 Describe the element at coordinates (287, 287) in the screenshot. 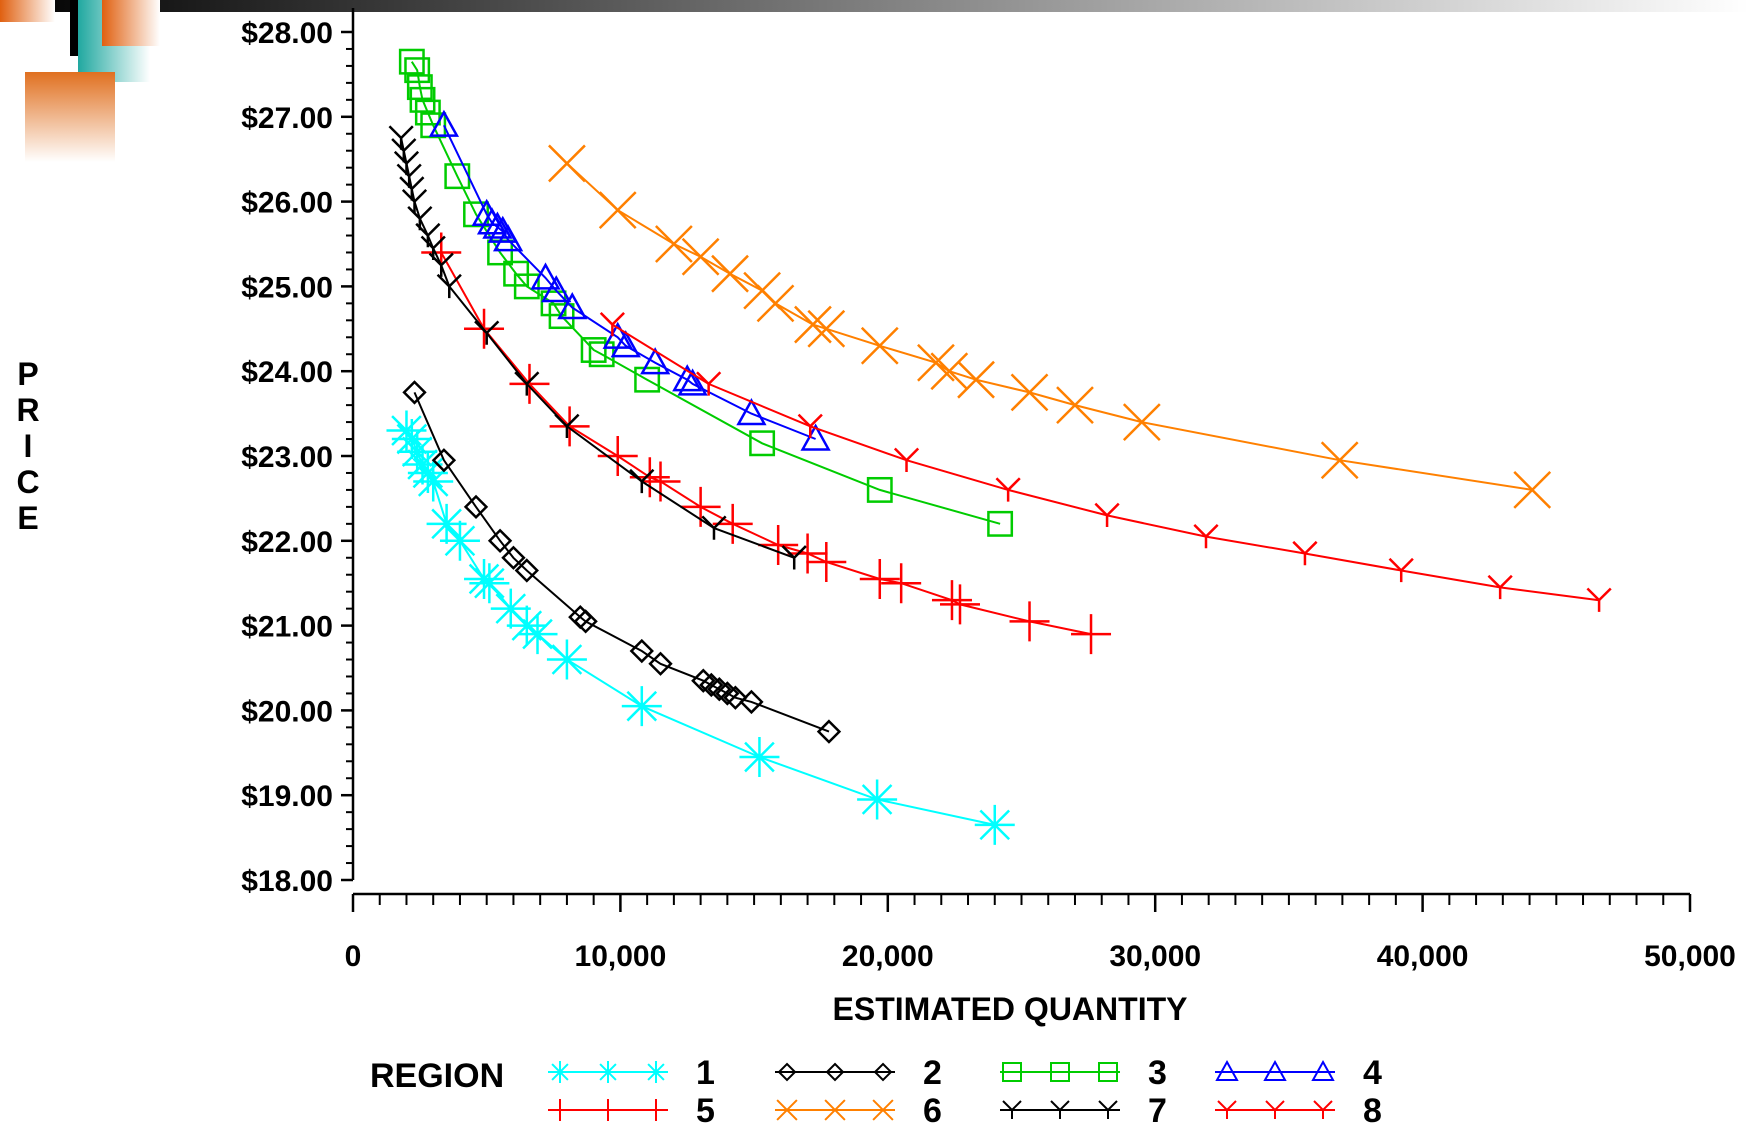

I see `y-tick-label: $25.00` at that location.